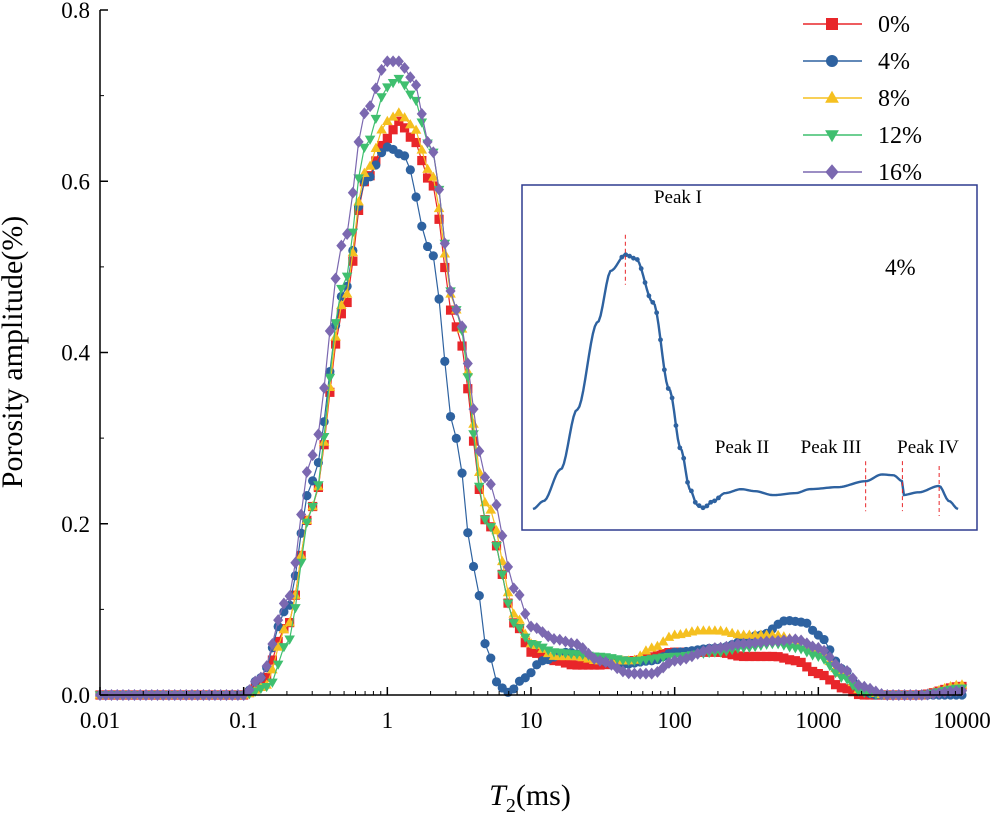 This screenshot has width=1000, height=818. Describe the element at coordinates (962, 720) in the screenshot. I see `x-tick-label: 10000` at that location.